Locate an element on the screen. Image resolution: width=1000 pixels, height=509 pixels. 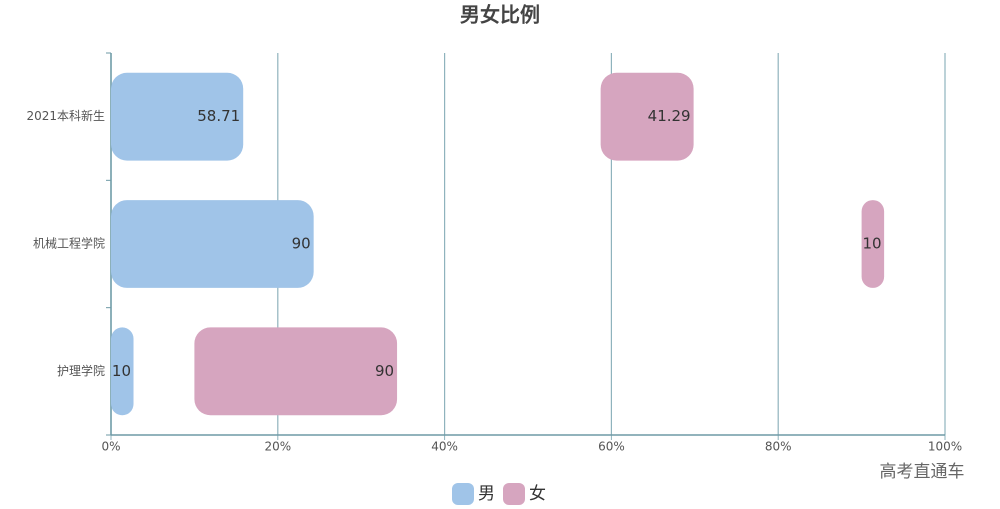
x-tick-label: 40% is located at coordinates (444, 447).